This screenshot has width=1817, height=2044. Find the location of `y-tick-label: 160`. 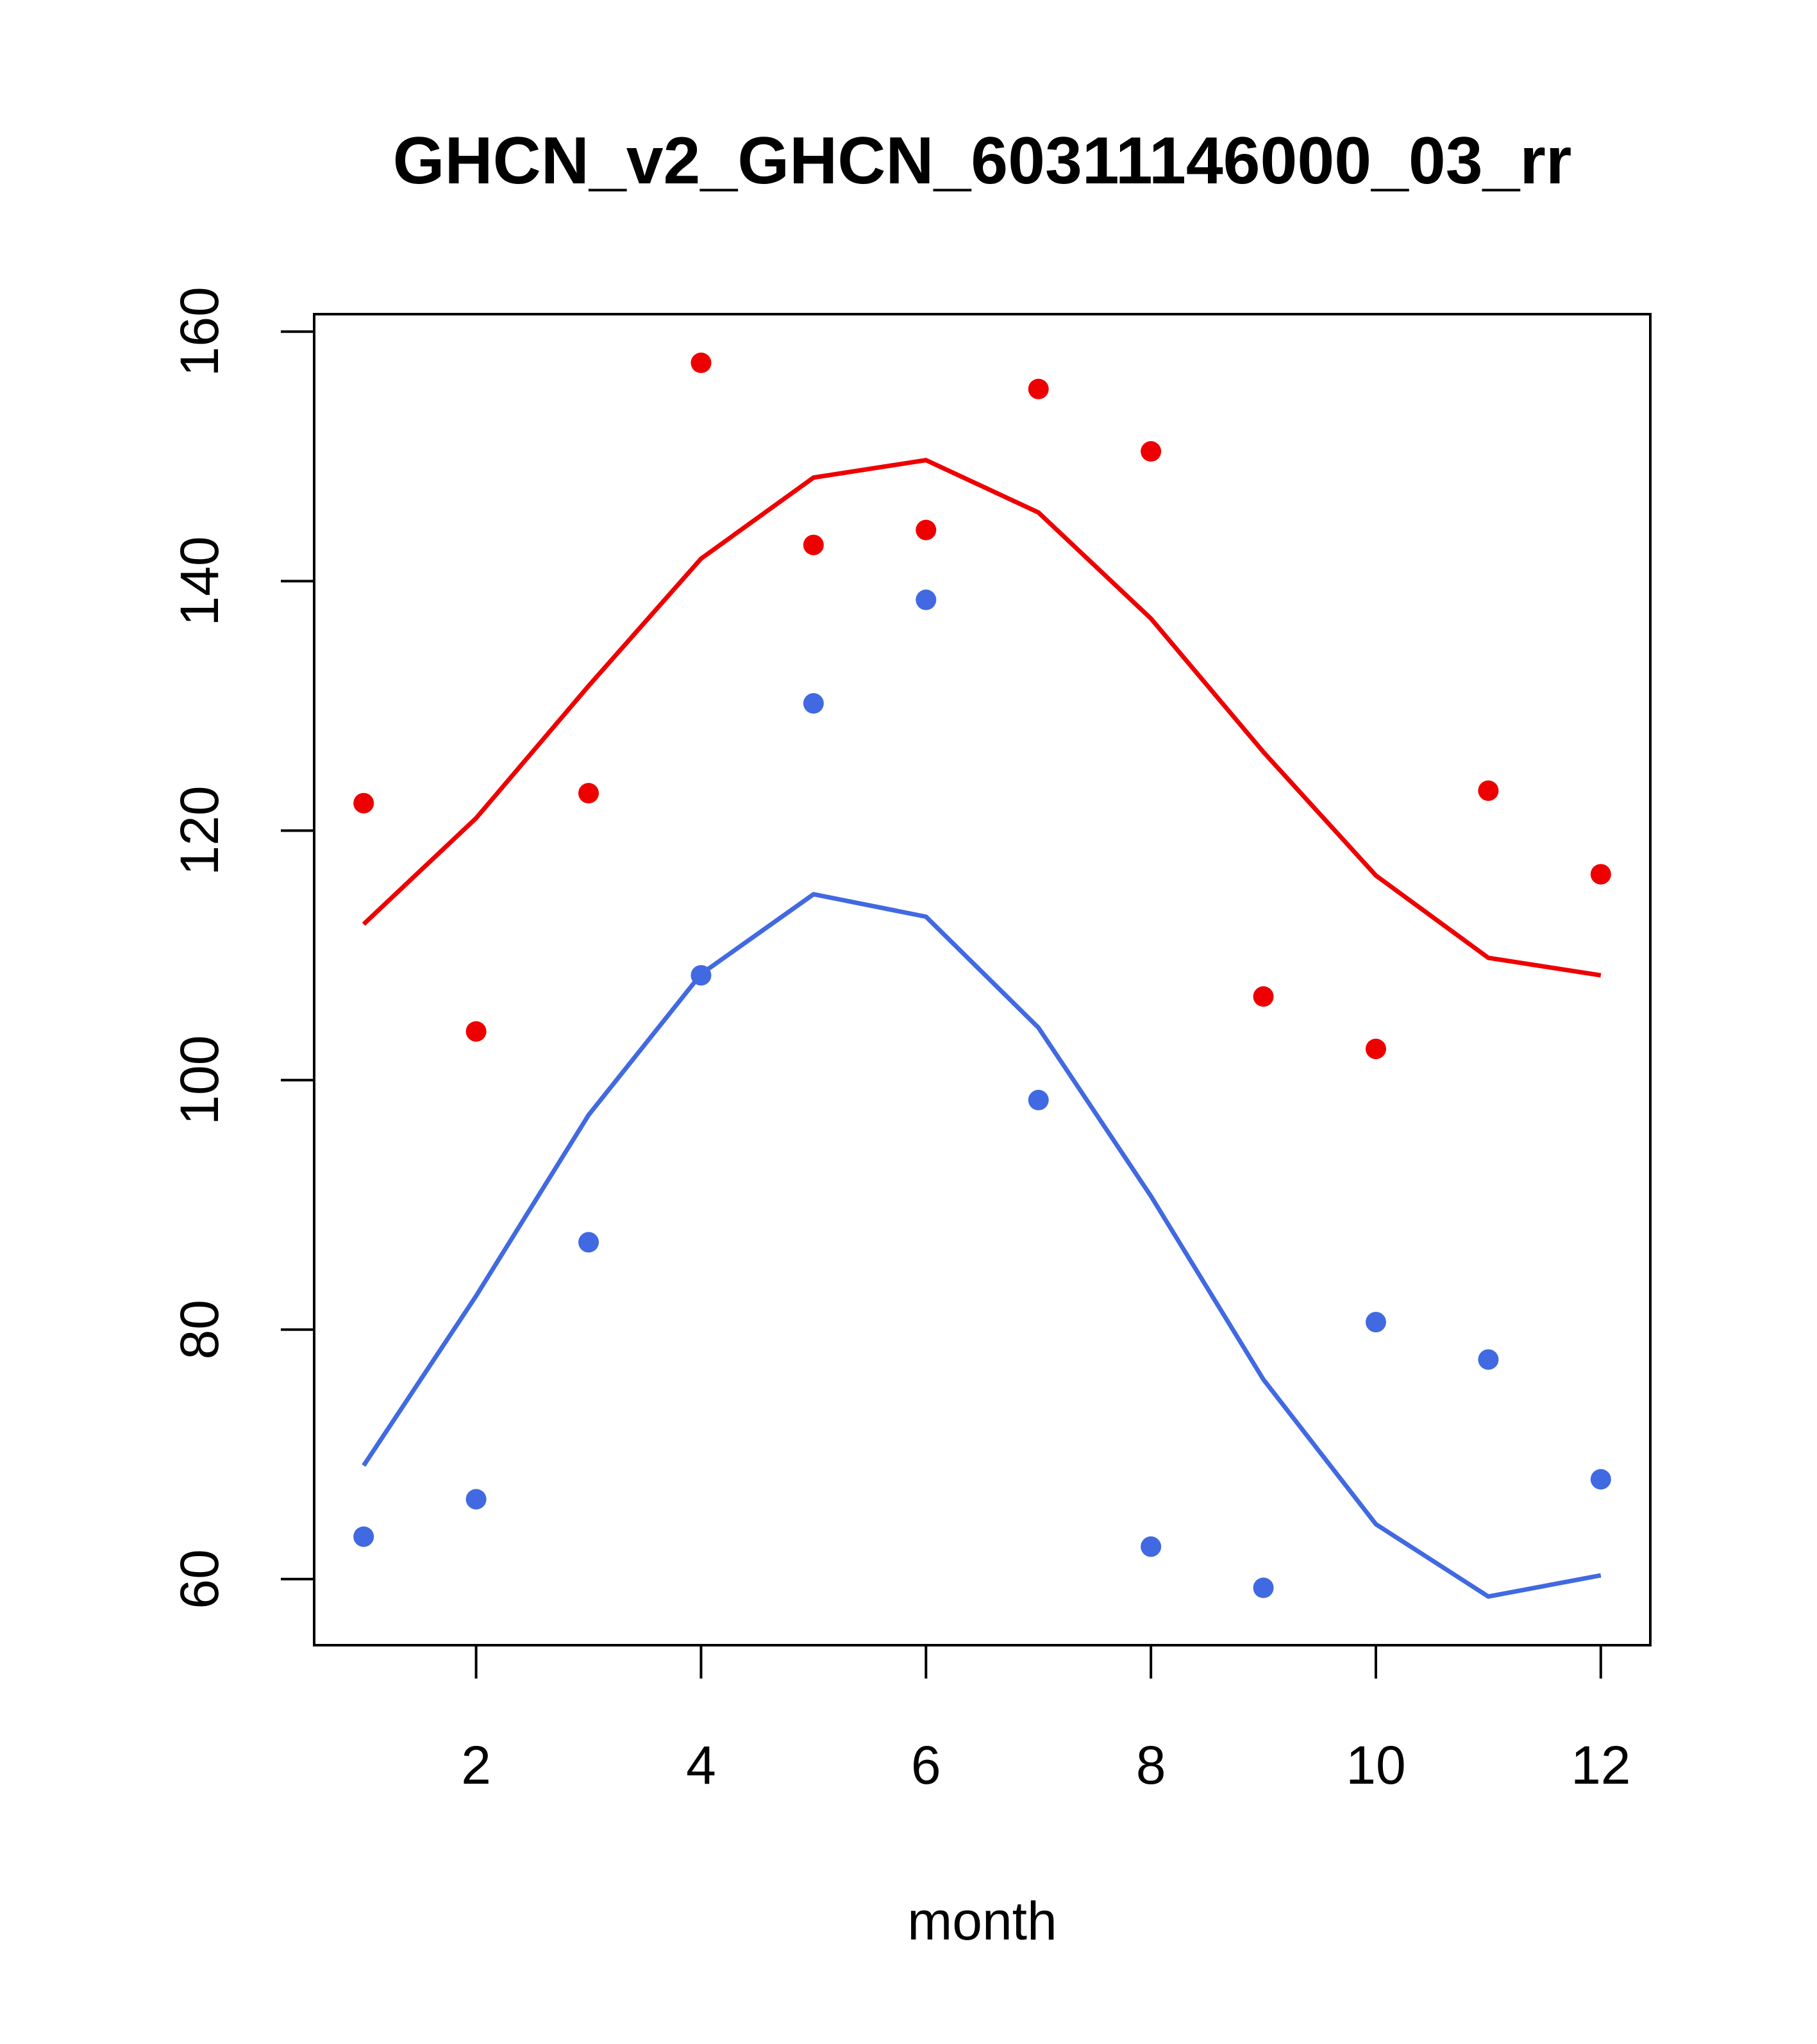

y-tick-label: 160 is located at coordinates (200, 331).